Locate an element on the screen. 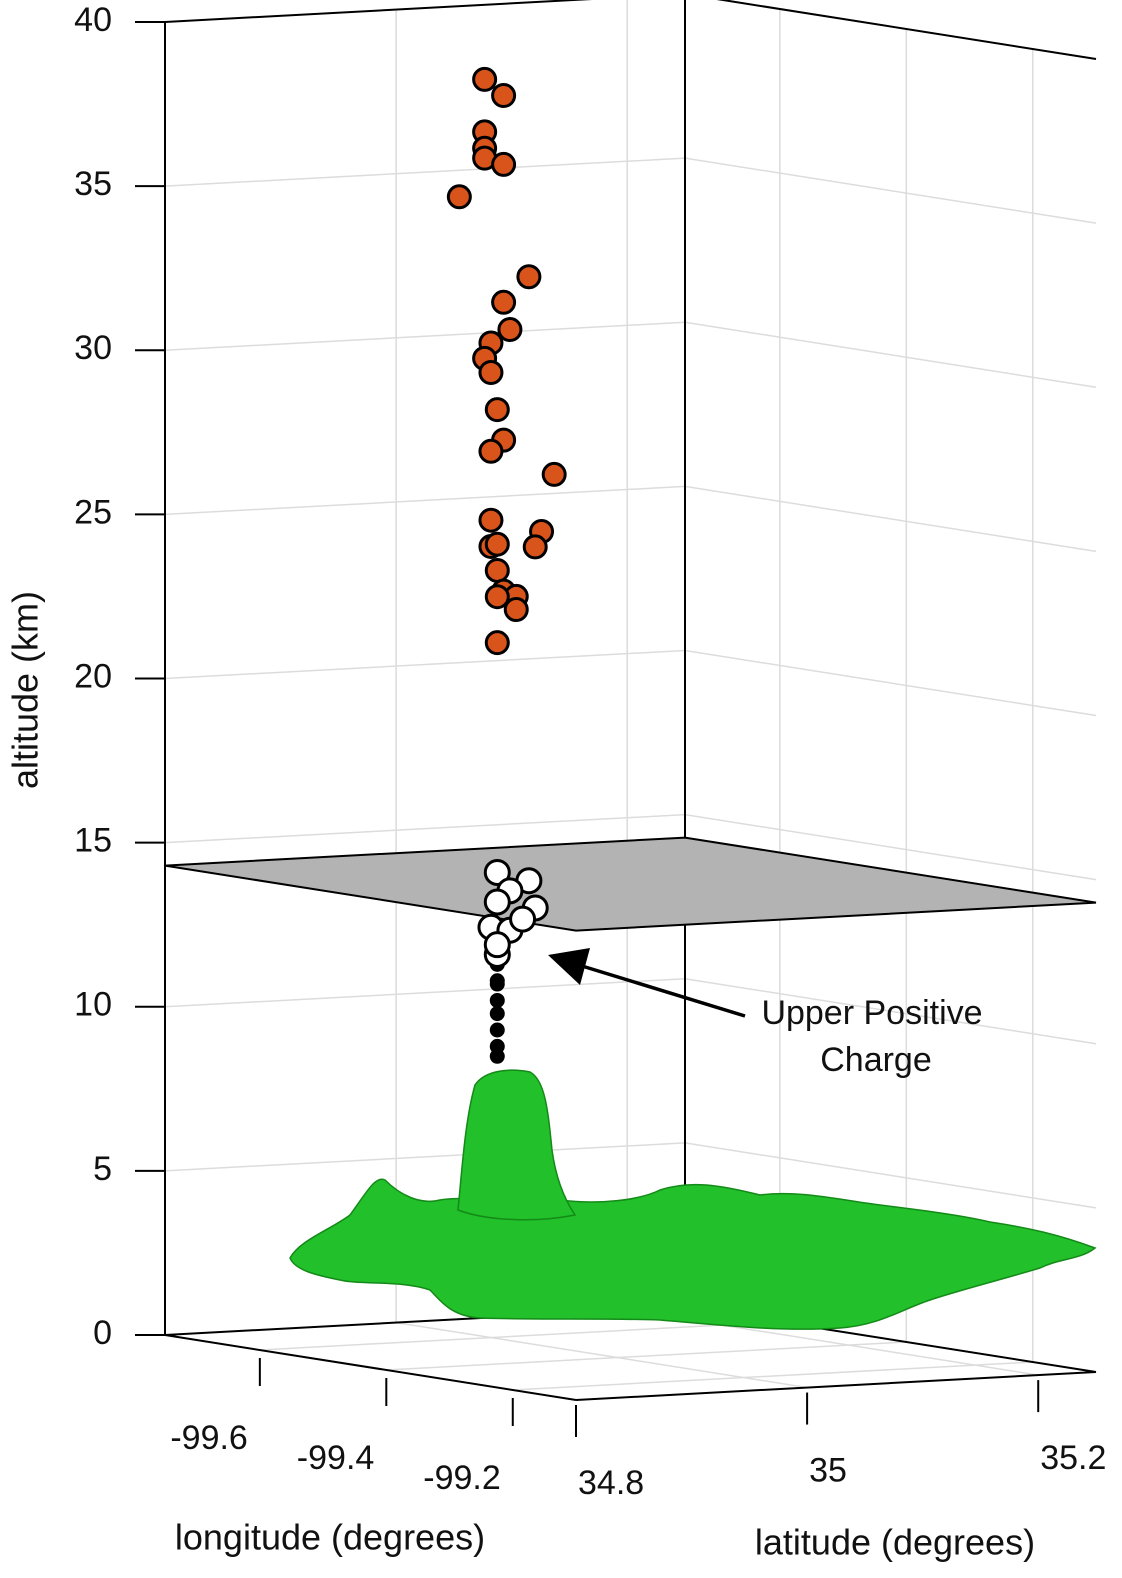  annotation-arrowhead is located at coordinates (569, 966).